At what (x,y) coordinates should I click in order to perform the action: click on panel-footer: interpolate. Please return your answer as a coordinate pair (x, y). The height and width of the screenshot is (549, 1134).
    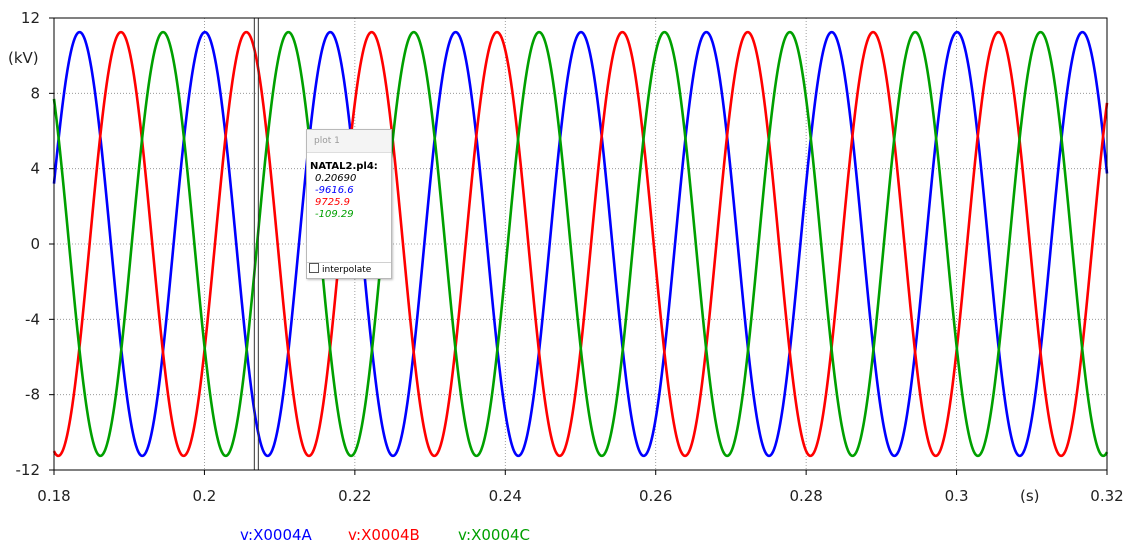
    Looking at the image, I should click on (349, 270).